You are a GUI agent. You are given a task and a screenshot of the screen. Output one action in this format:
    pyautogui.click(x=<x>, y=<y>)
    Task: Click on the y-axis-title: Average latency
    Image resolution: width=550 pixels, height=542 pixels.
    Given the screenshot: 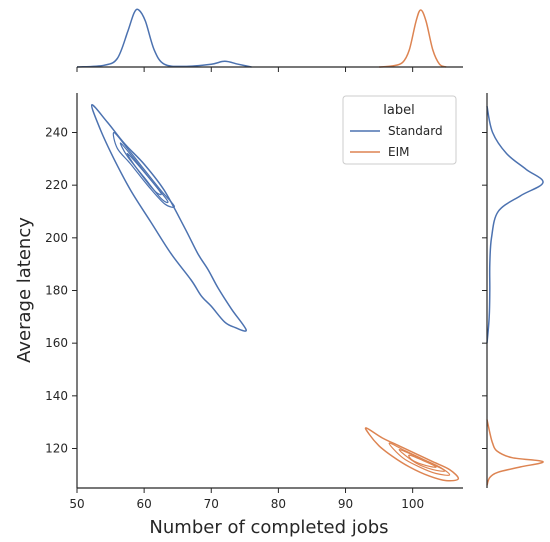 What is the action you would take?
    pyautogui.click(x=24, y=290)
    